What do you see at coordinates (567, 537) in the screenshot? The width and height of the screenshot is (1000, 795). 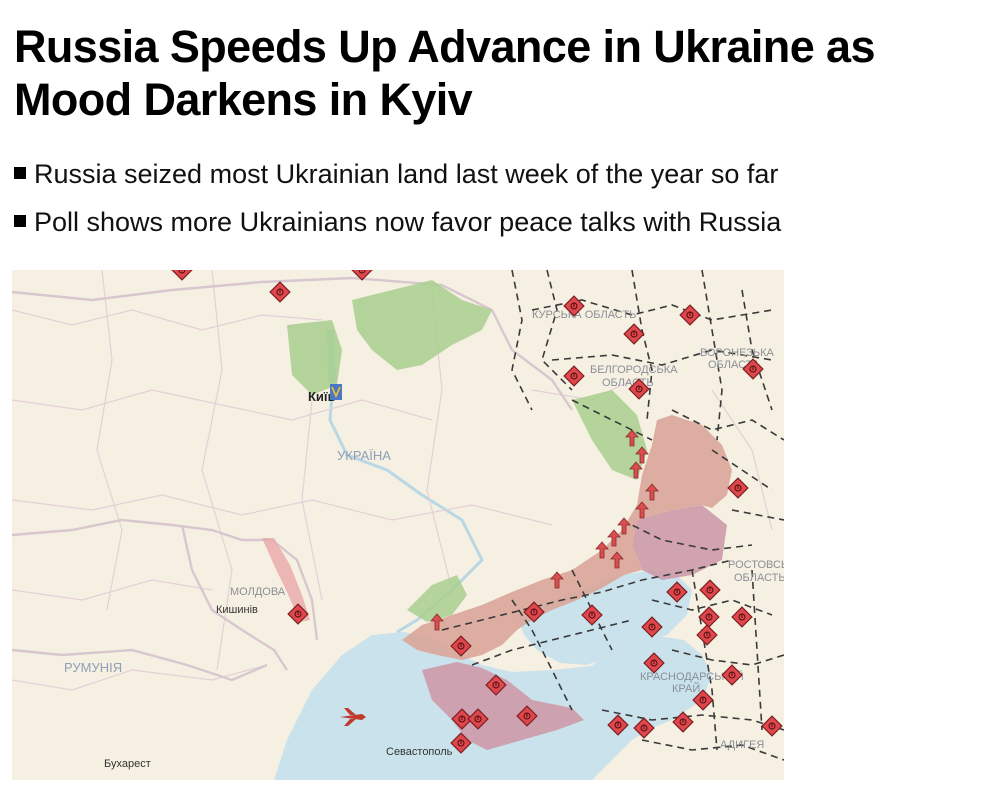 I see `occupied-2022-areas` at bounding box center [567, 537].